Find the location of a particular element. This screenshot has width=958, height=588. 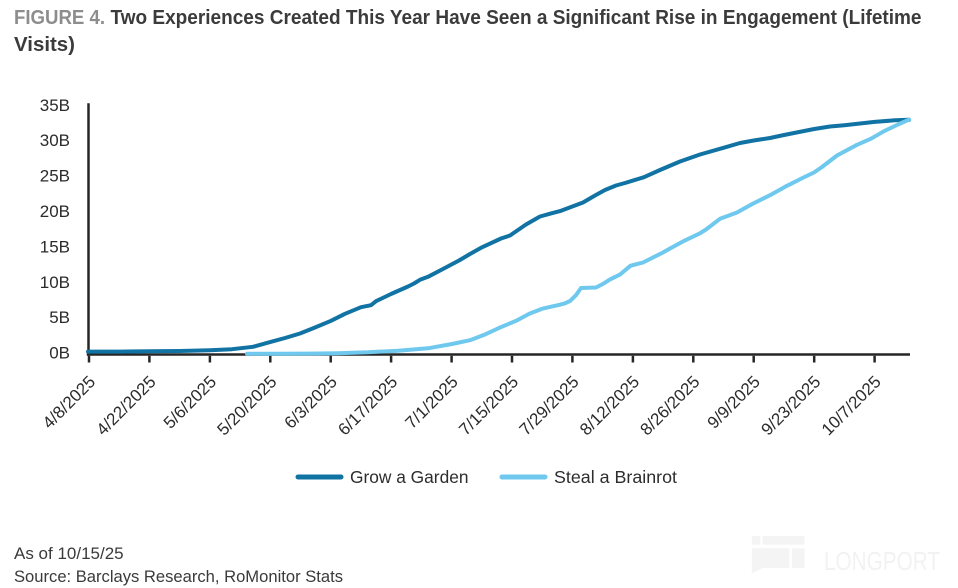

svg-text: FIGURE 4. is located at coordinates (59, 18).